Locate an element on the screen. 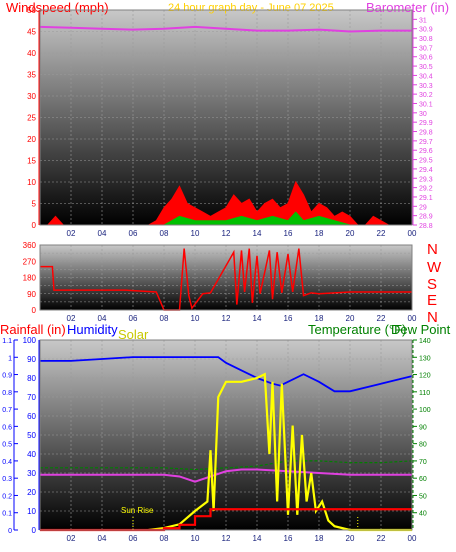 The height and width of the screenshot is (552, 456). barometer-tick-label: 29.4 is located at coordinates (426, 170).